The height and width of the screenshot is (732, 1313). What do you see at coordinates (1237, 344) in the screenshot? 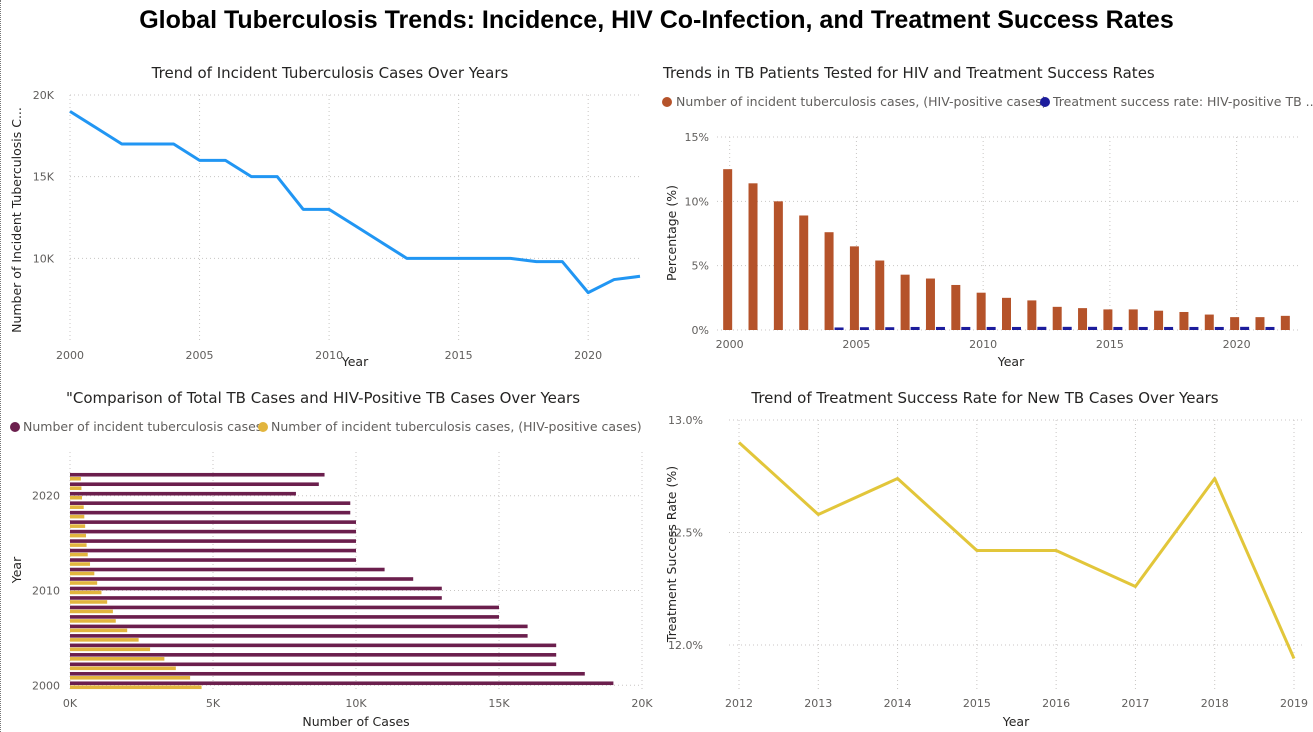
I see `x-tick-label: 2020` at bounding box center [1237, 344].